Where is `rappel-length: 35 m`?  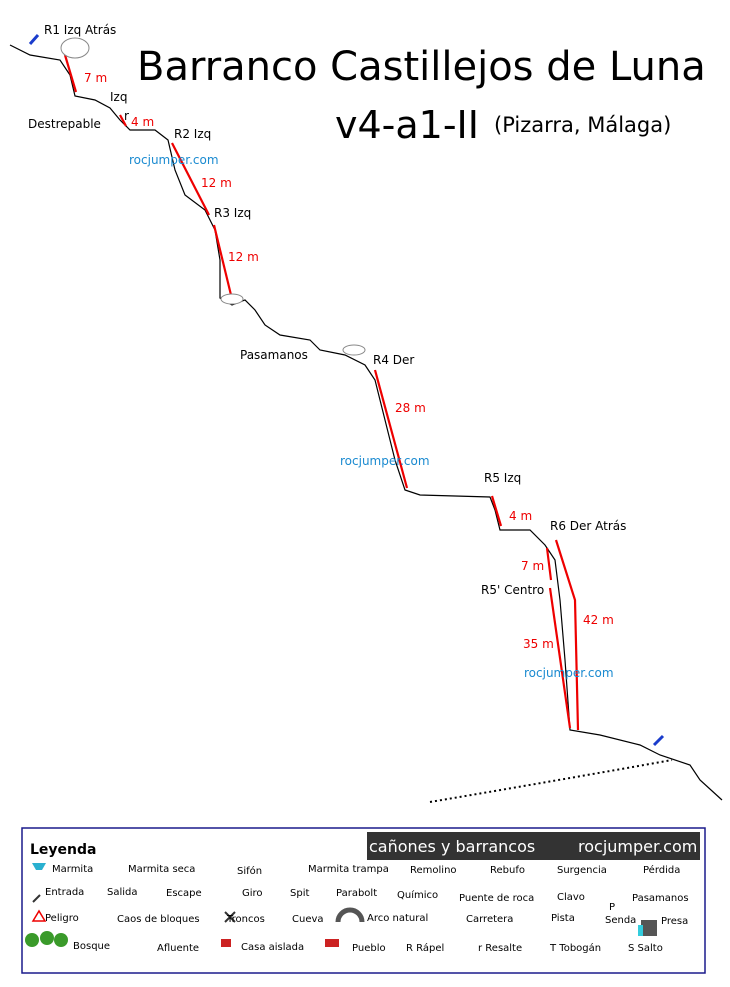
rappel-length: 35 m is located at coordinates (538, 644).